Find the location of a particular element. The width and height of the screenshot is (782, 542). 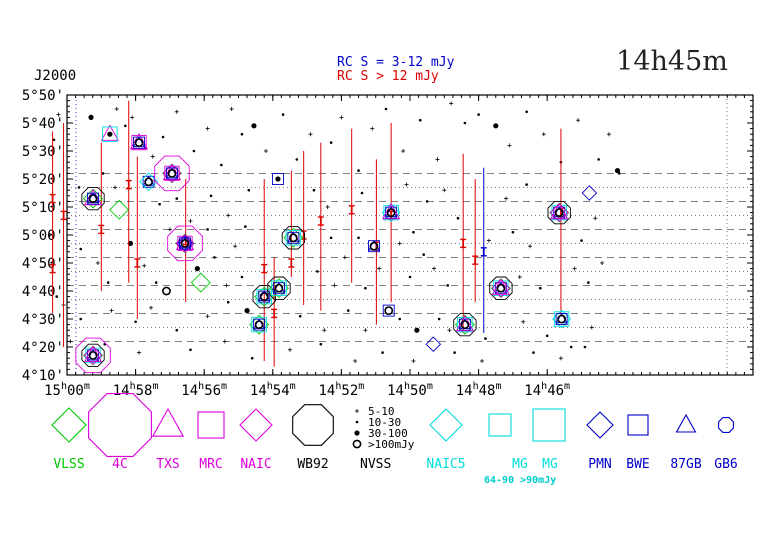

legend-entry-mg: MG is located at coordinates (549, 440).